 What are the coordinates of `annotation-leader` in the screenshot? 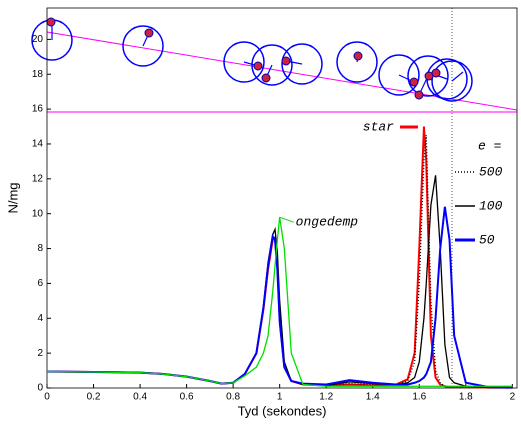 It's located at (286, 219).